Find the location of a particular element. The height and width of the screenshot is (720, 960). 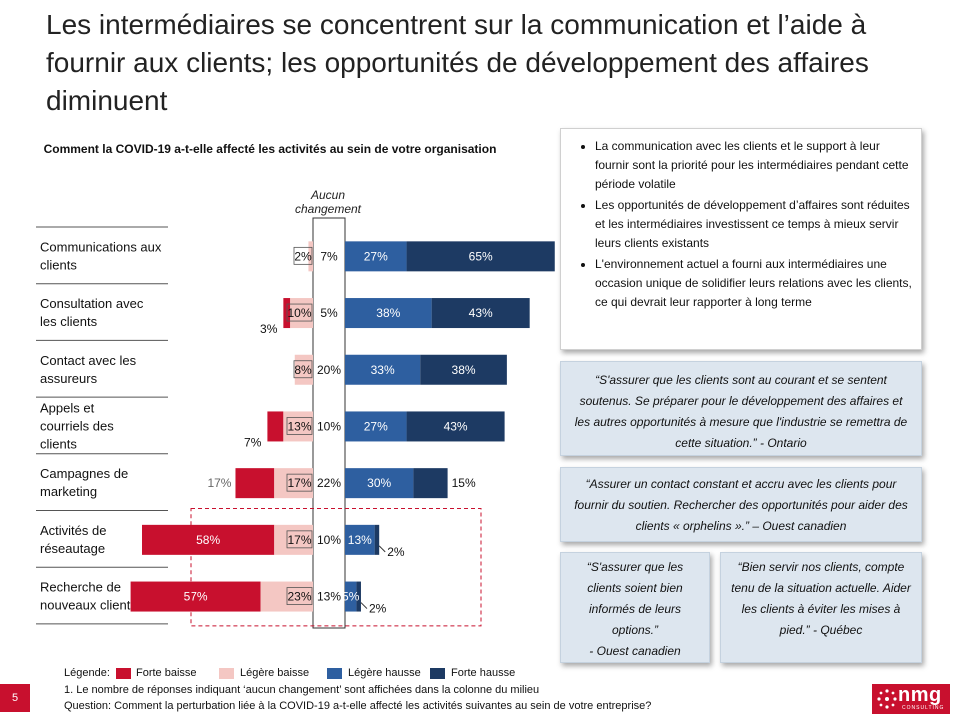

legend-label-legere-hausse: Légère hausse is located at coordinates (384, 673).